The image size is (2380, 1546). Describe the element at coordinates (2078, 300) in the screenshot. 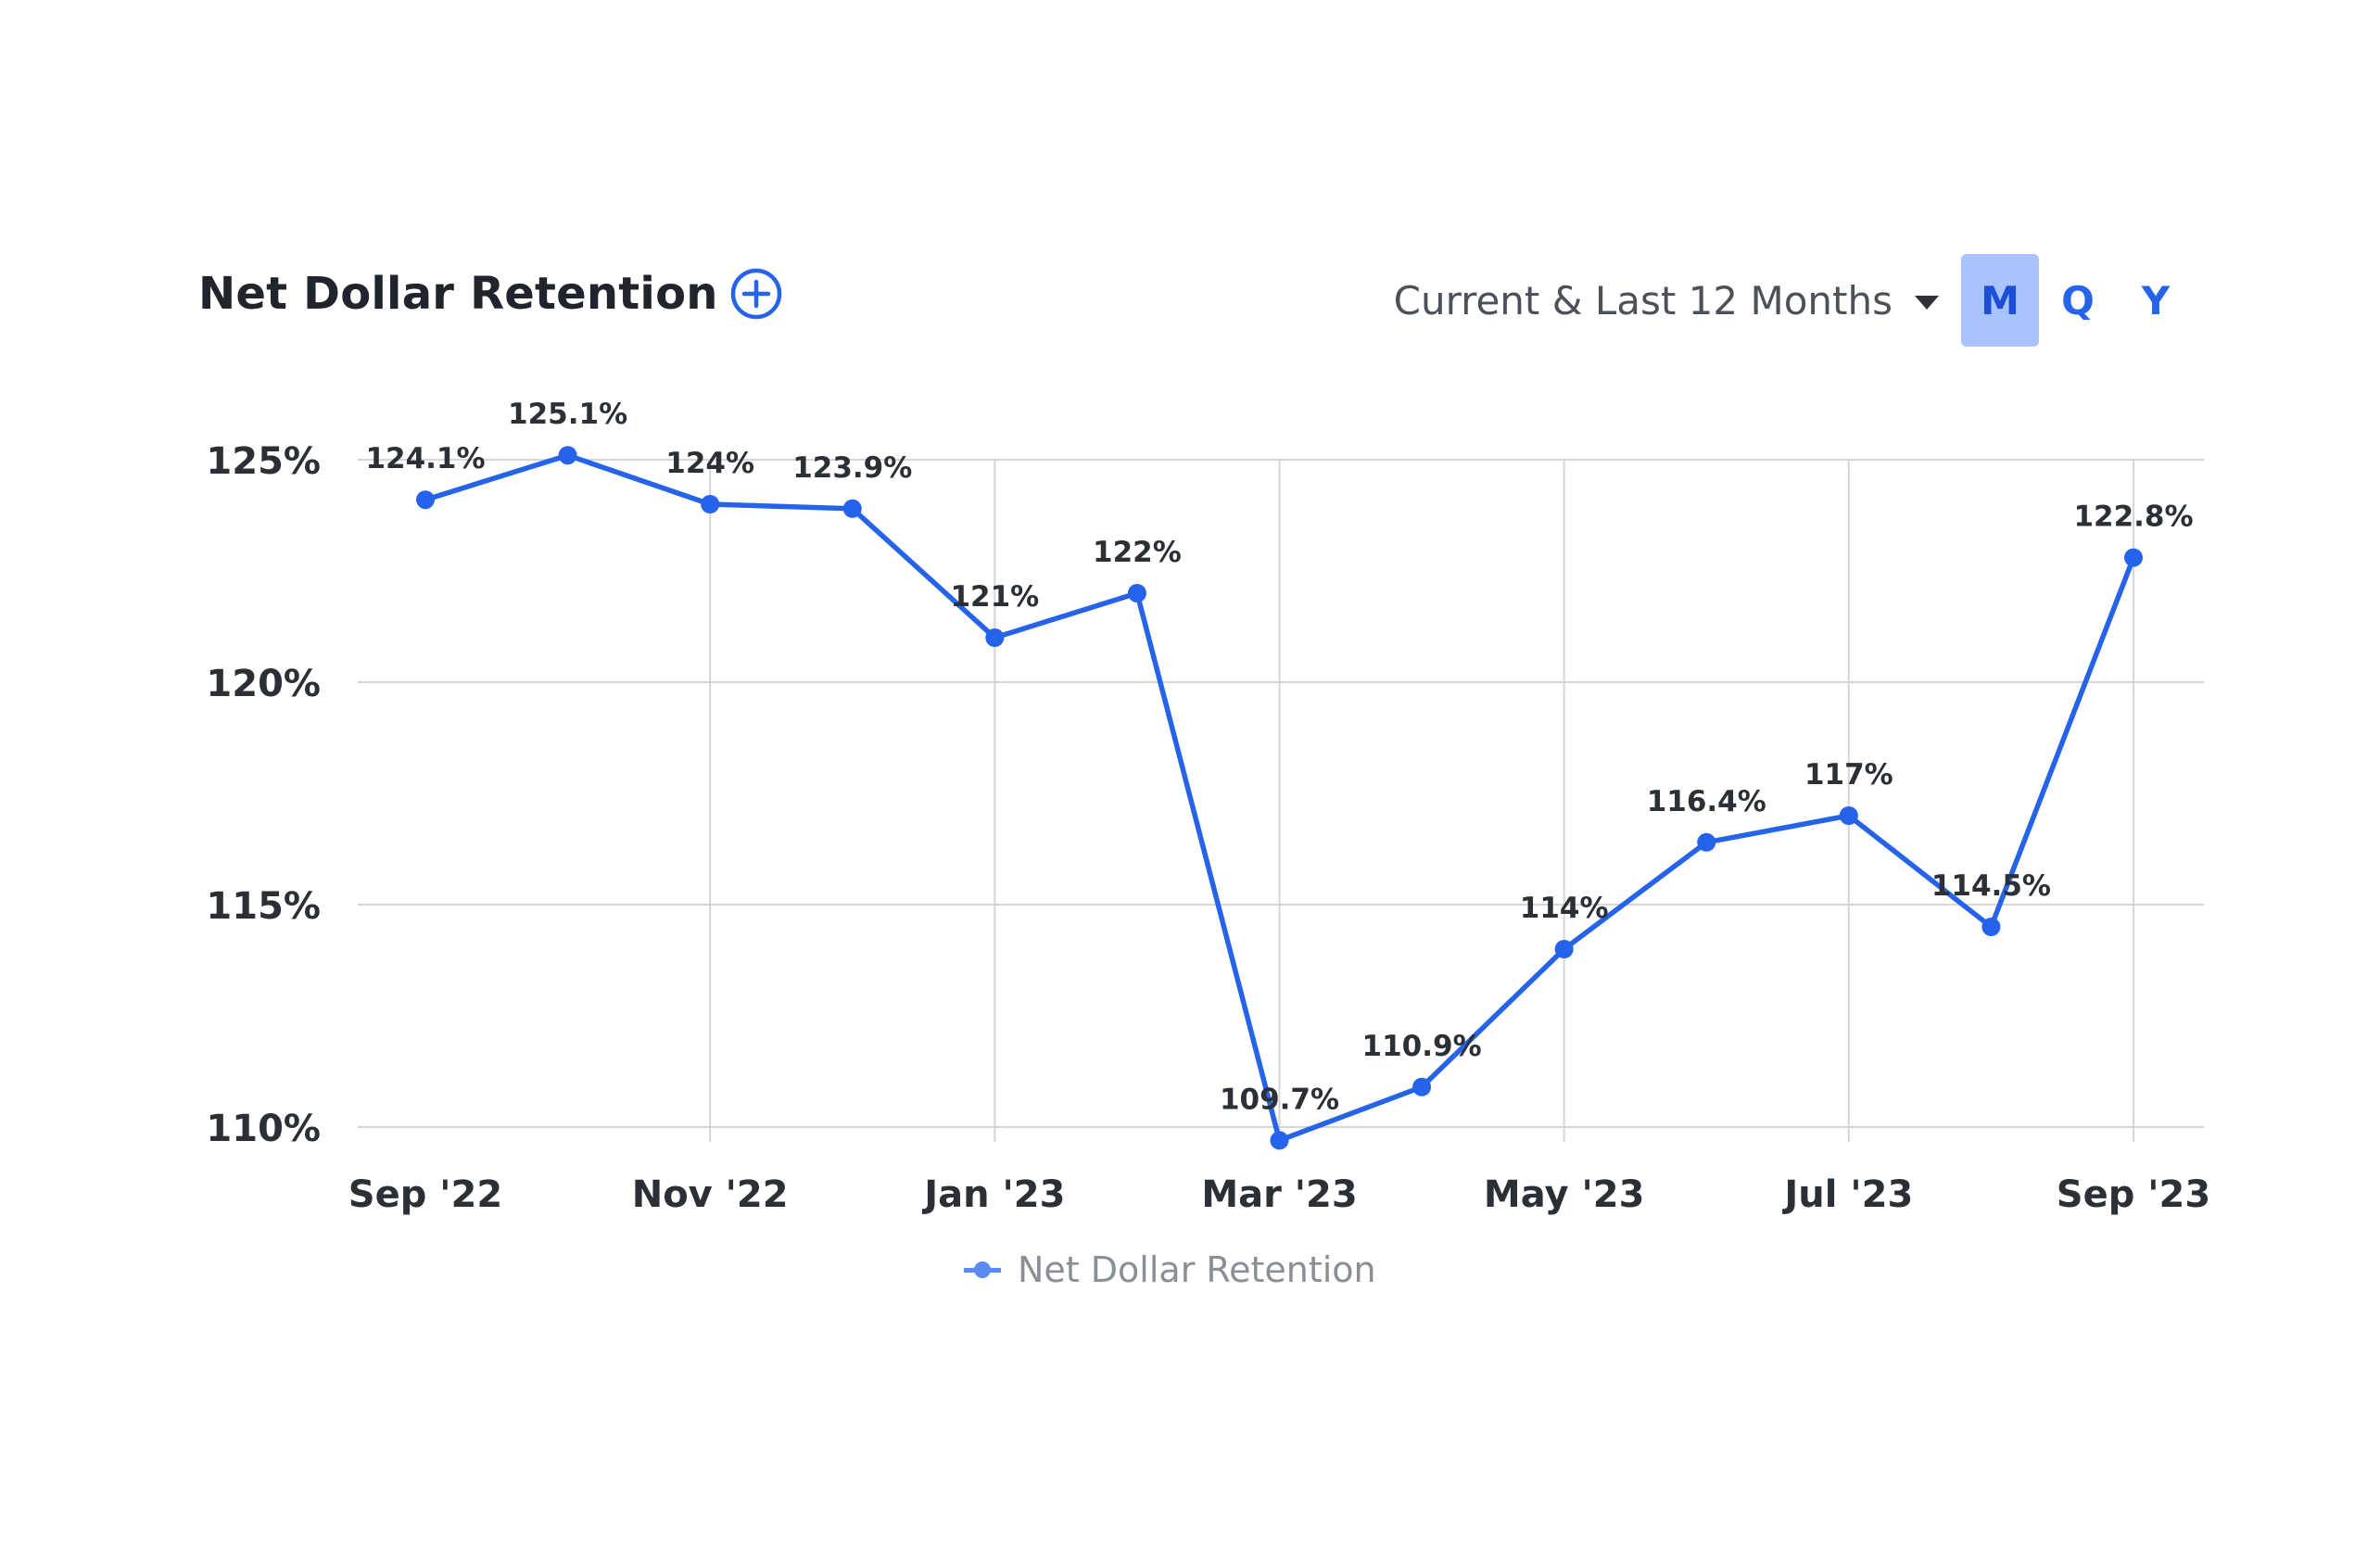

I see `granularity-quarterly-button: Q` at that location.